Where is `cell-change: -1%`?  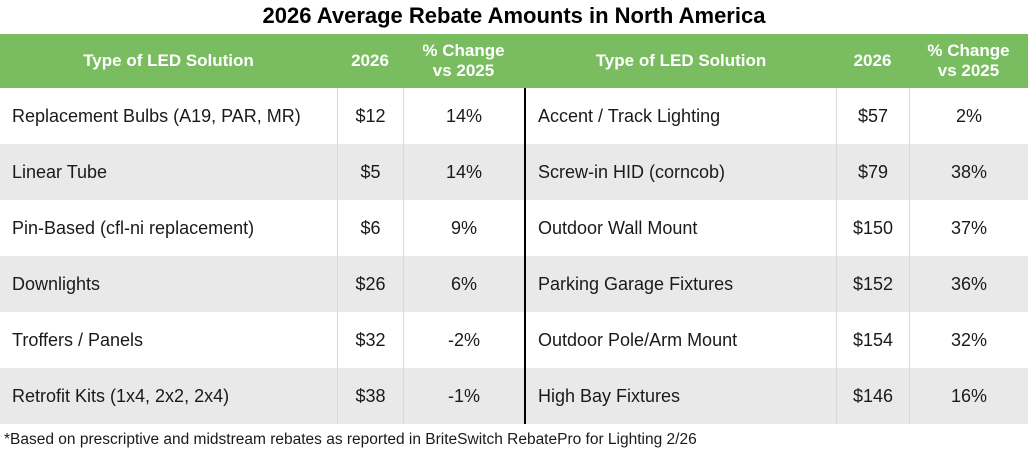
cell-change: -1% is located at coordinates (463, 396).